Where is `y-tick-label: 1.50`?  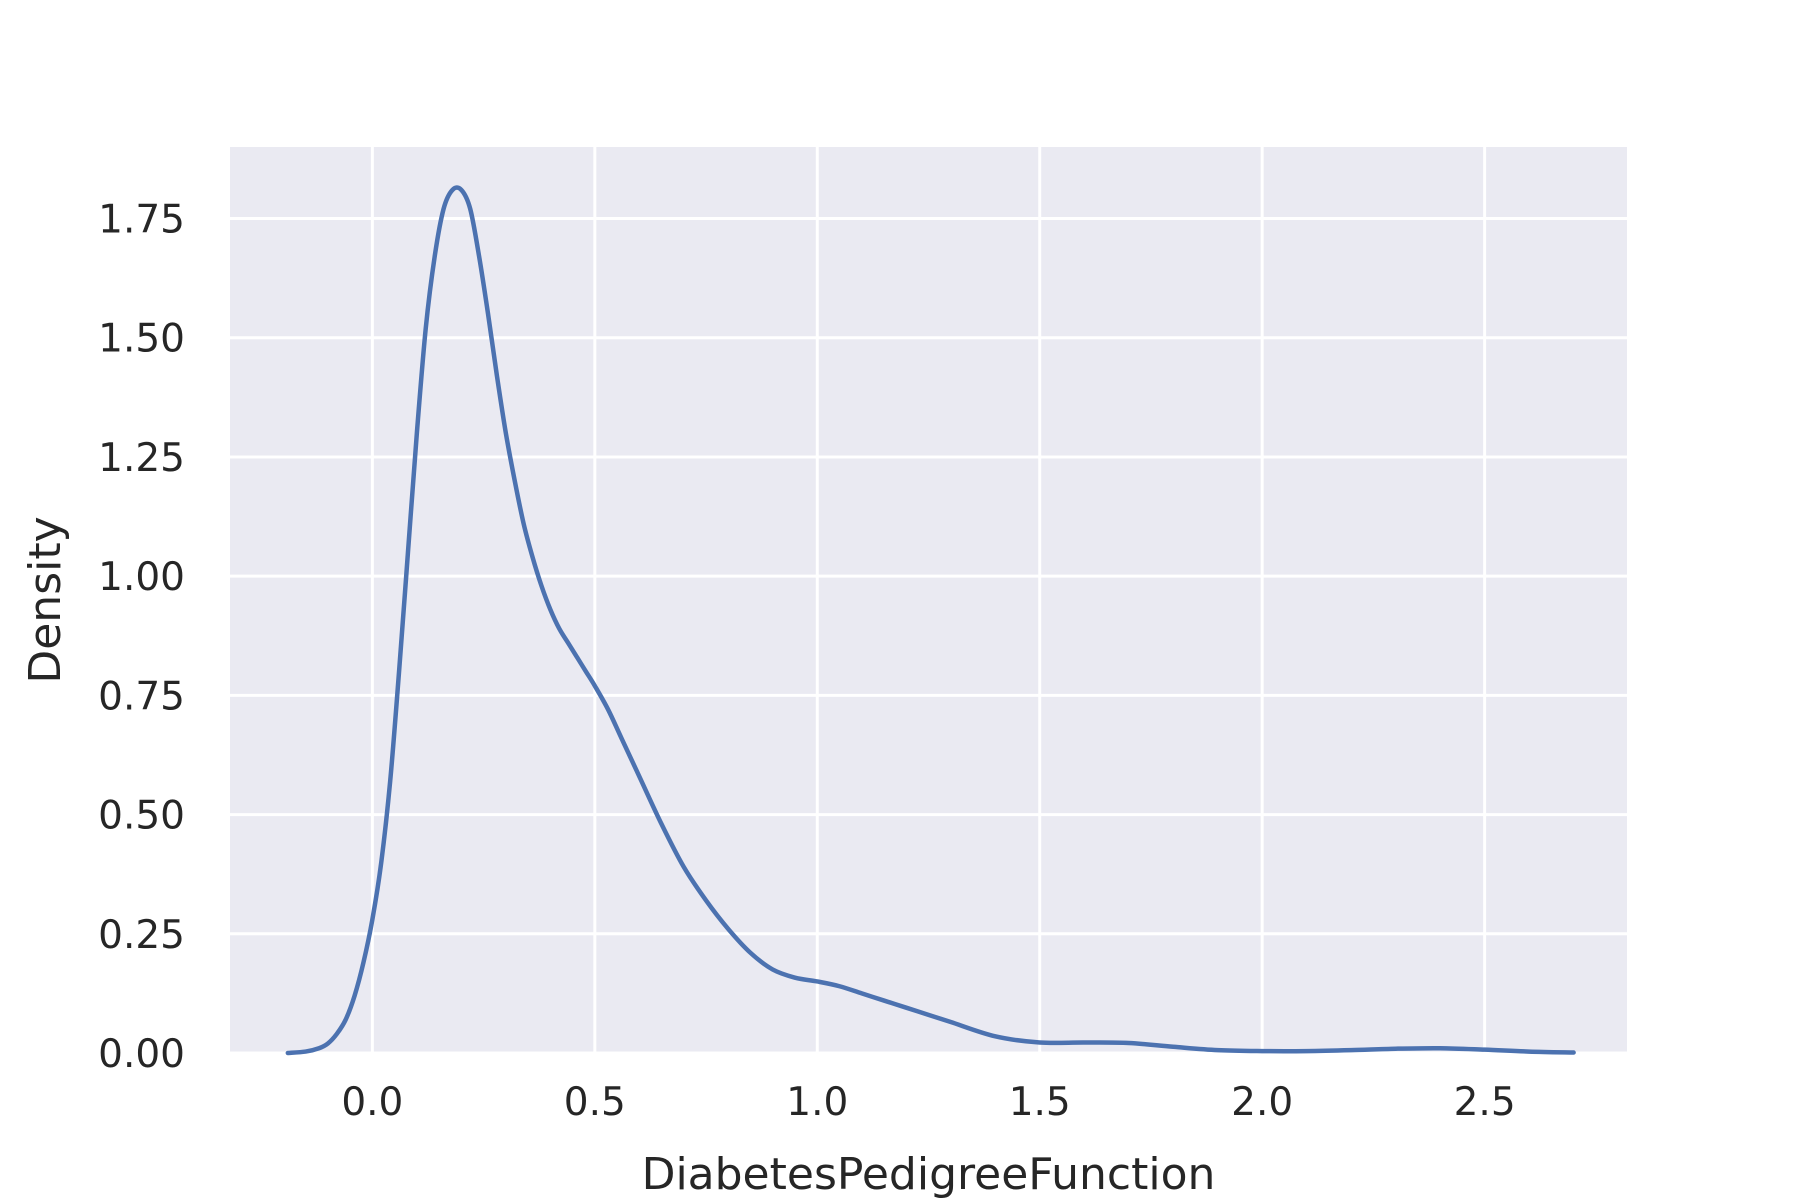
y-tick-label: 1.50 is located at coordinates (141, 339).